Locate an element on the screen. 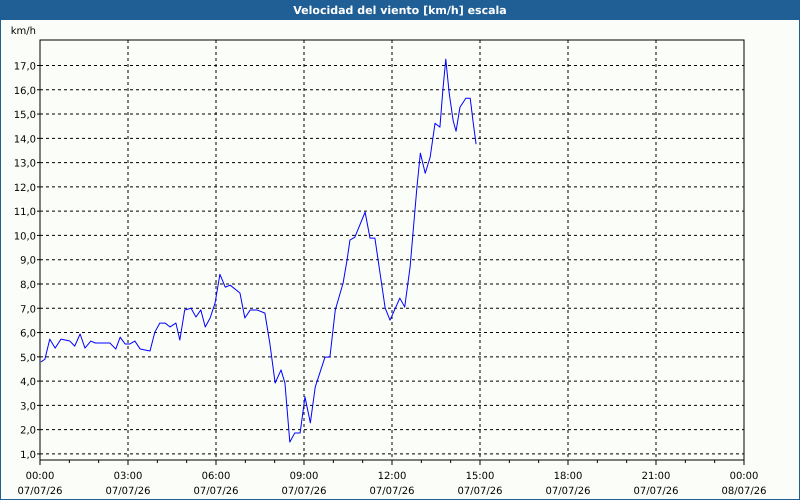  y-tick-label: 13,0 is located at coordinates (25, 164).